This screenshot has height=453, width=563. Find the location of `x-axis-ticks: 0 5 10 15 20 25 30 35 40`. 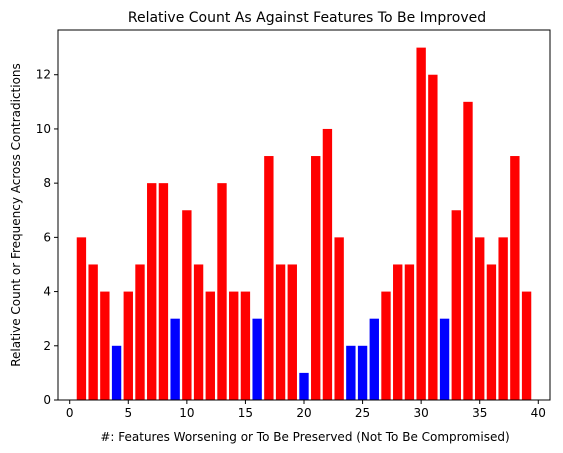

x-axis-ticks: 0 5 10 15 20 25 30 35 40 is located at coordinates (306, 410).